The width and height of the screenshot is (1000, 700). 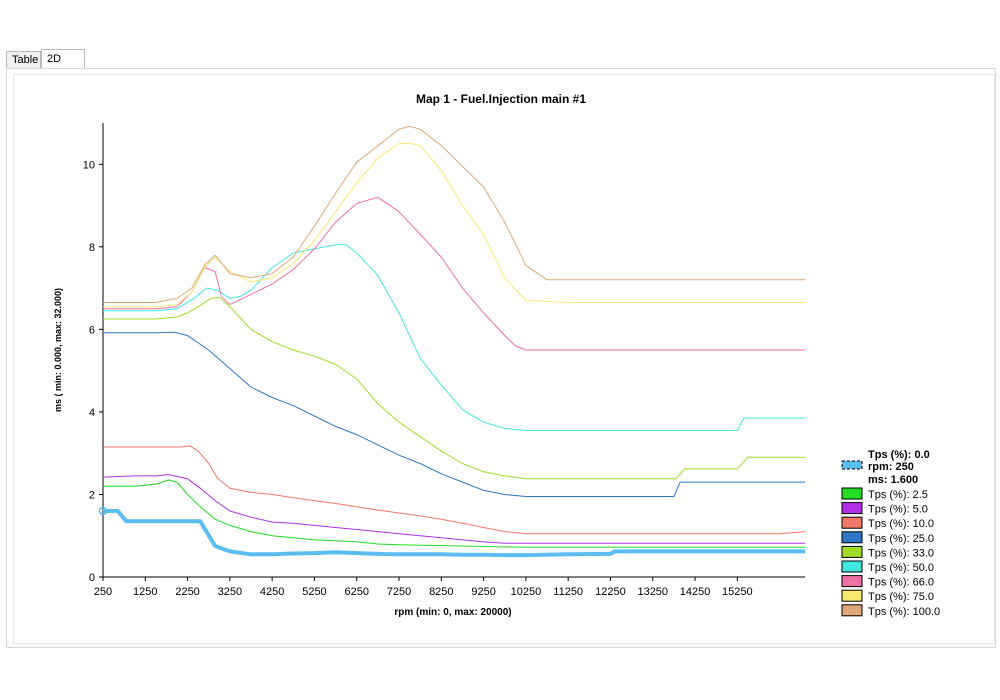 I want to click on x-tick-label: 250, so click(x=103, y=592).